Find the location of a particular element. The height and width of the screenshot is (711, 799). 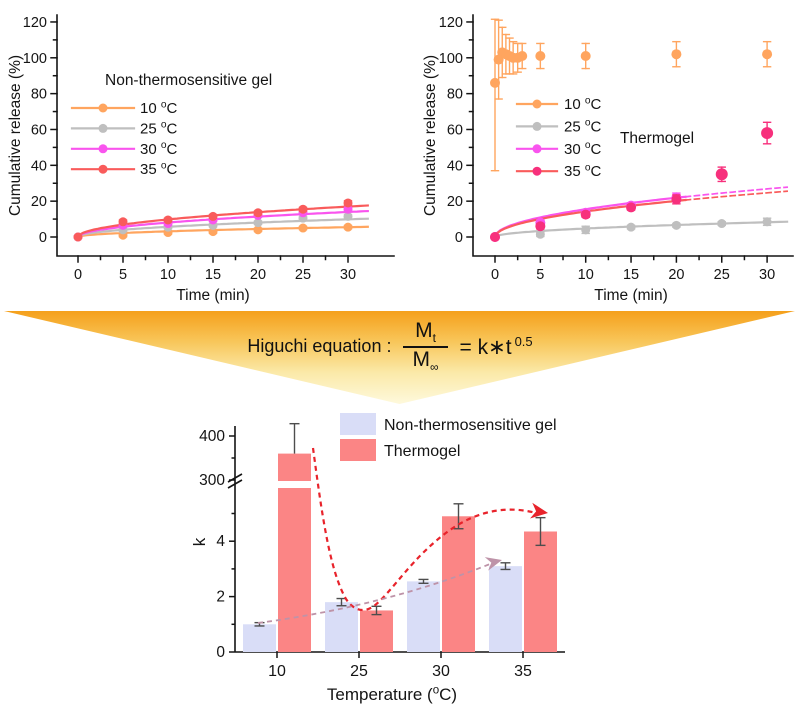

x-tick-label: 35 is located at coordinates (523, 671).